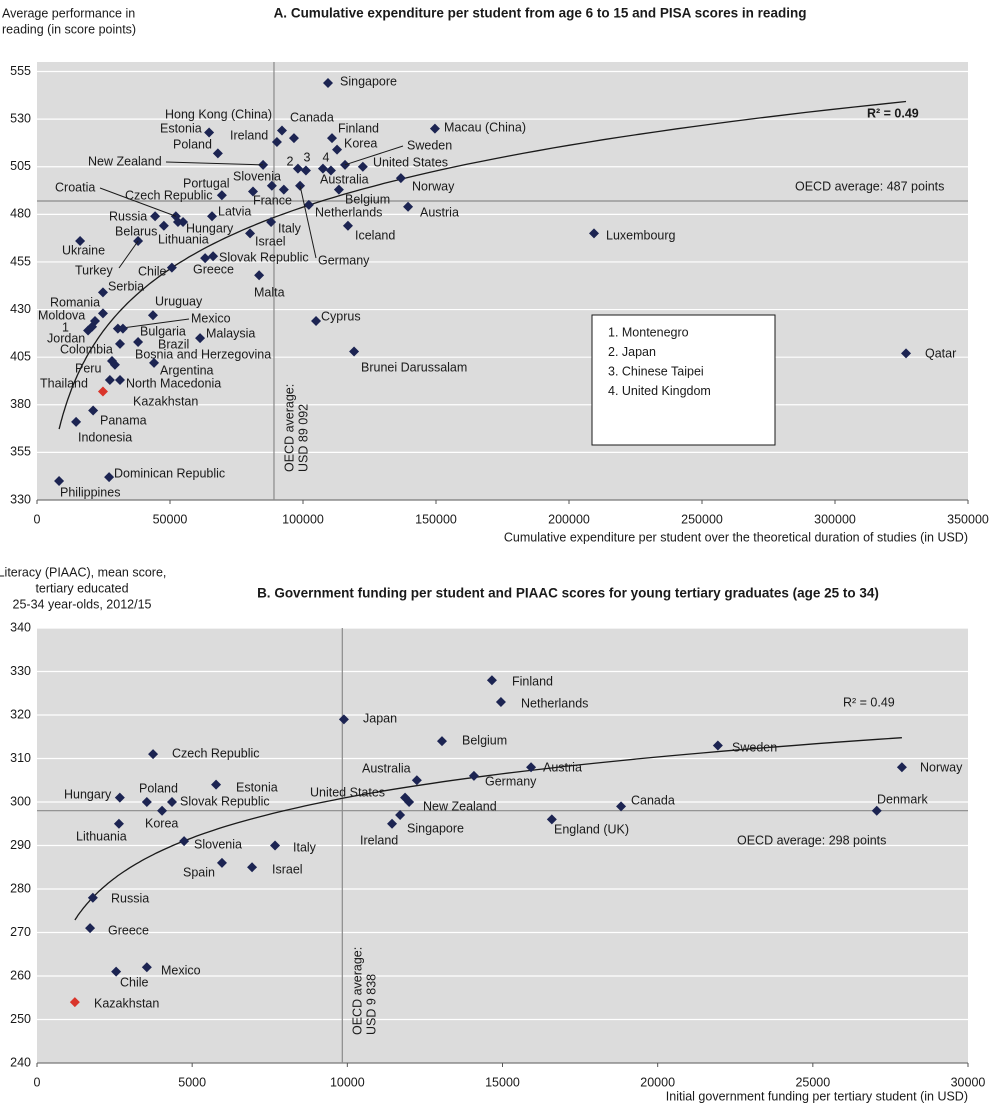 The height and width of the screenshot is (1108, 1000). Describe the element at coordinates (303, 438) in the screenshot. I see `reference-x-label: USD 89 092` at that location.